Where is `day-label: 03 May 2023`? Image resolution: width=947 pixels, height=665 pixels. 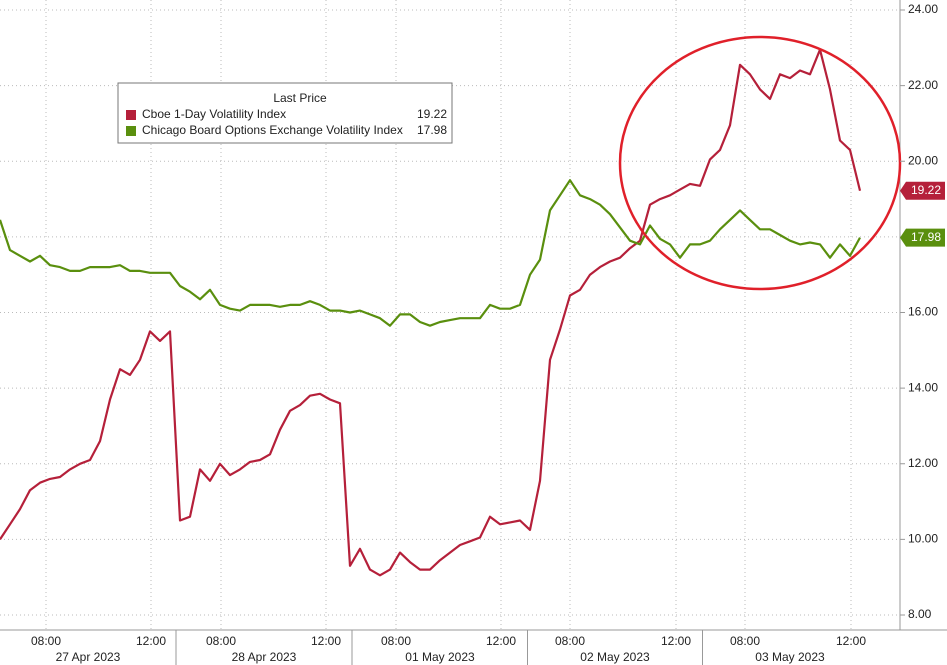
day-label: 03 May 2023 is located at coordinates (790, 657).